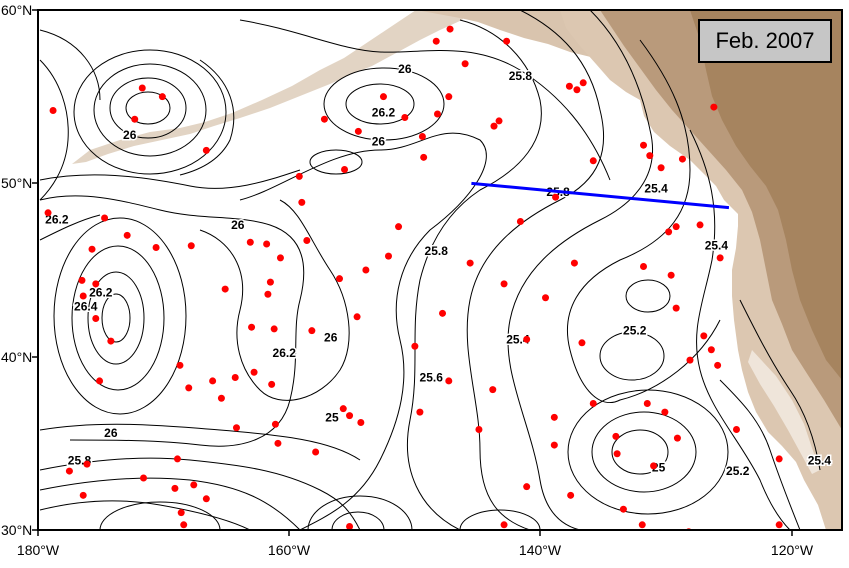 This screenshot has height=568, width=849. I want to click on lon-tick-140: 140°W, so click(540, 550).